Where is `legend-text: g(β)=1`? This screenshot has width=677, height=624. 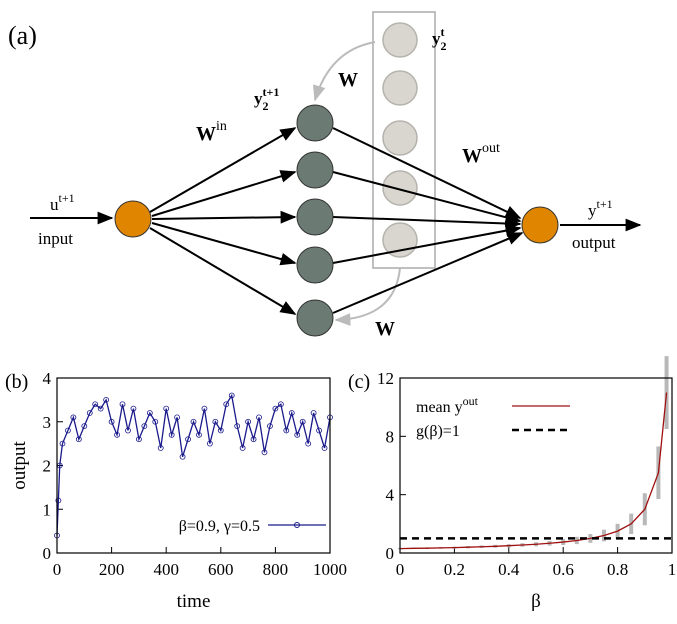
legend-text: g(β)=1 is located at coordinates (438, 431).